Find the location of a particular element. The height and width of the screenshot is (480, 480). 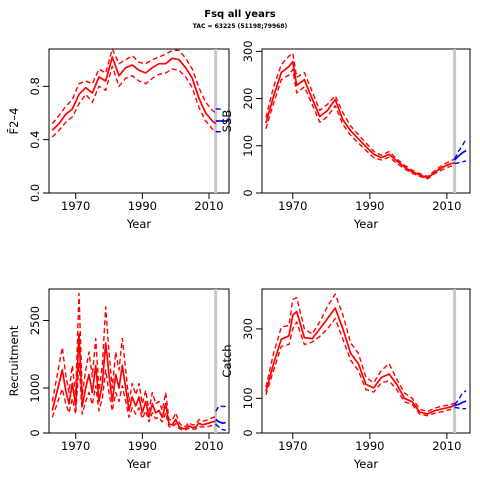

catch-y-axis-title: Catch is located at coordinates (227, 360).